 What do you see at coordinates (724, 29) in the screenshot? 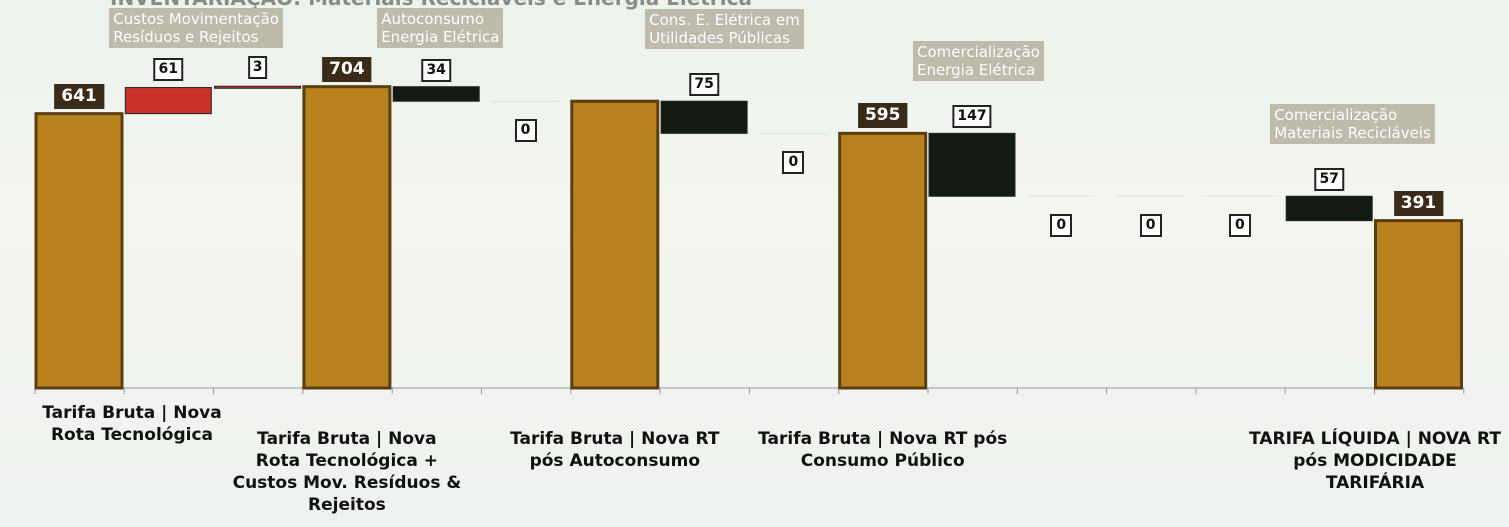
I see `annotation-note: Cons. E. Elétrica em Utilidades Públicas` at bounding box center [724, 29].